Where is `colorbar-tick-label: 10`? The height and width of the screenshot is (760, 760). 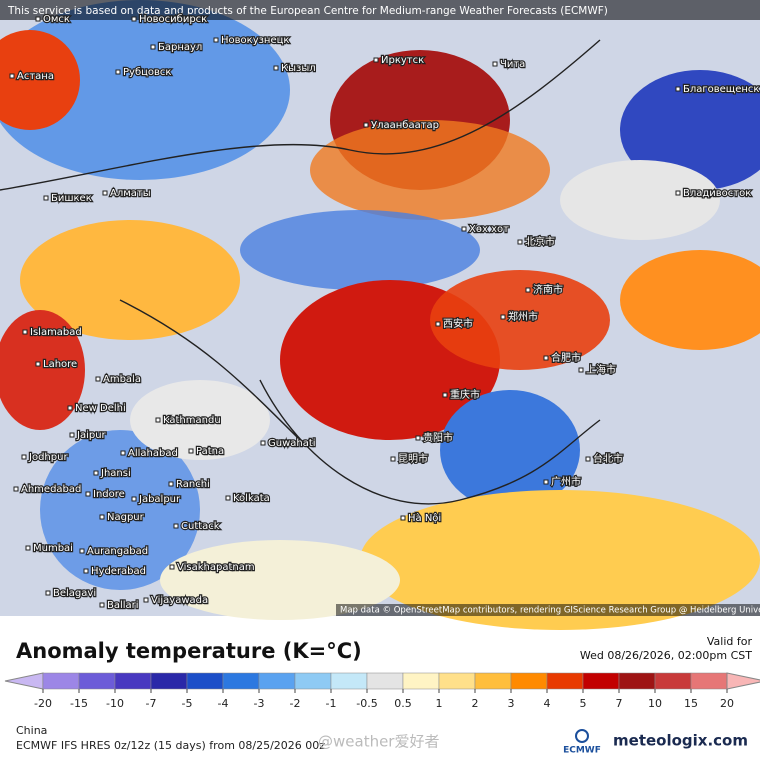 colorbar-tick-label: 10 is located at coordinates (655, 703).